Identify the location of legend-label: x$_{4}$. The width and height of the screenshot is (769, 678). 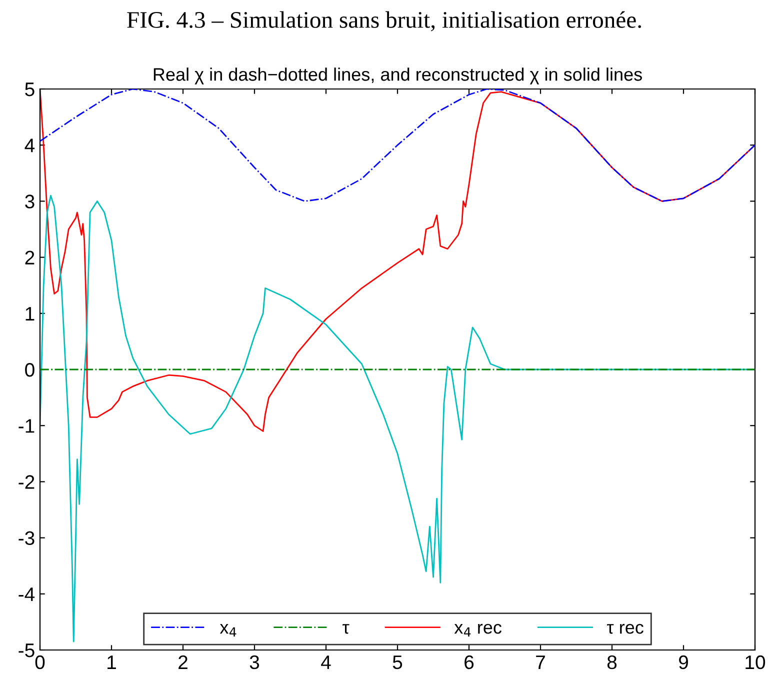
(228, 630).